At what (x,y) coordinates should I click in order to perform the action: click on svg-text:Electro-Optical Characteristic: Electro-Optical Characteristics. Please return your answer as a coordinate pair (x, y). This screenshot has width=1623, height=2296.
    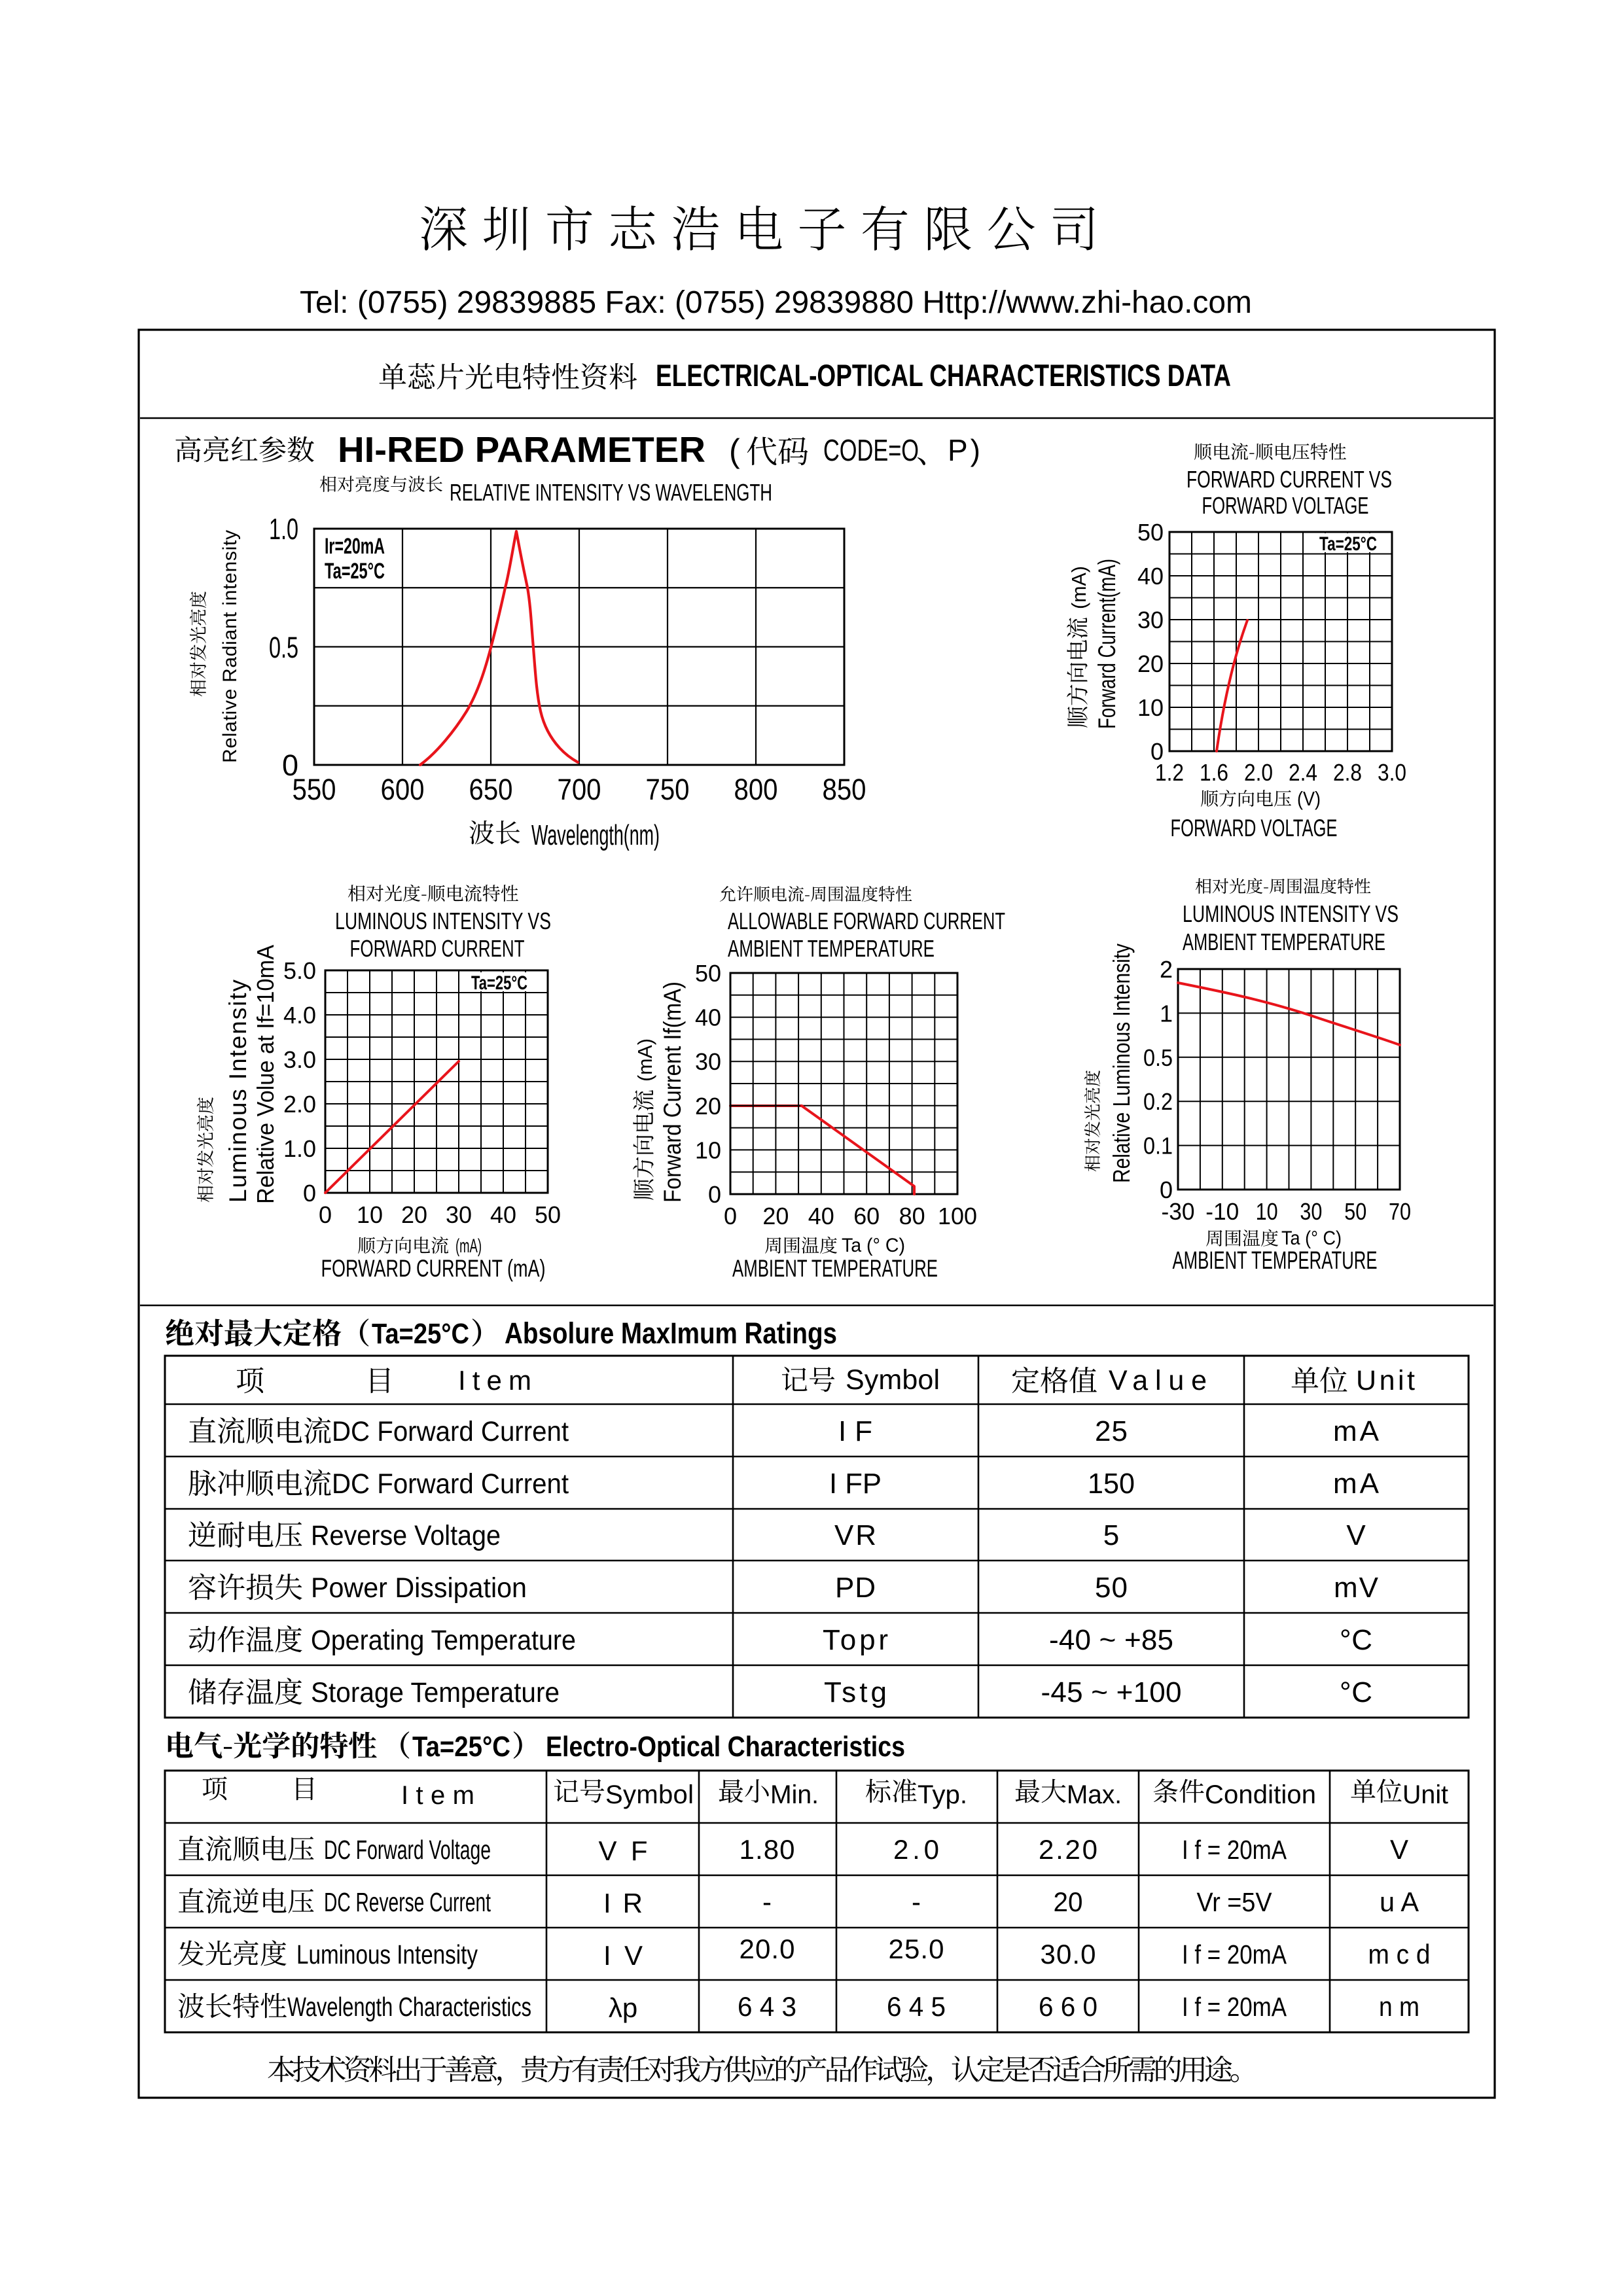
    Looking at the image, I should click on (725, 1747).